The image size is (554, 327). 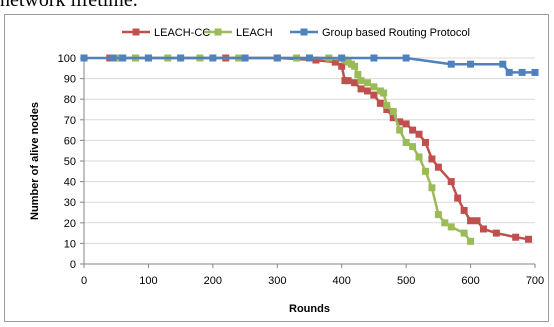 I want to click on caption-fragment: network lifetime., so click(x=69, y=5).